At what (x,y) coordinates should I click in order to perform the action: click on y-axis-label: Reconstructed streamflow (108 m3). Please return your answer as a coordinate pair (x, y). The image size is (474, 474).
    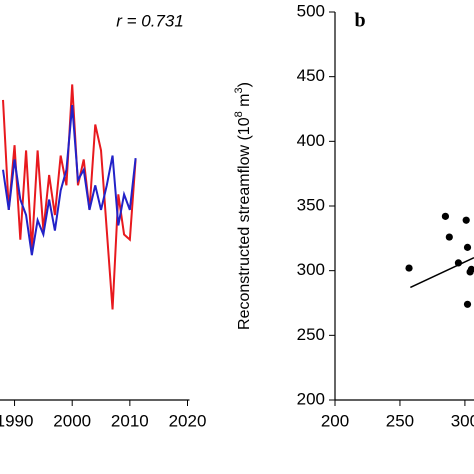
    Looking at the image, I should click on (243, 206).